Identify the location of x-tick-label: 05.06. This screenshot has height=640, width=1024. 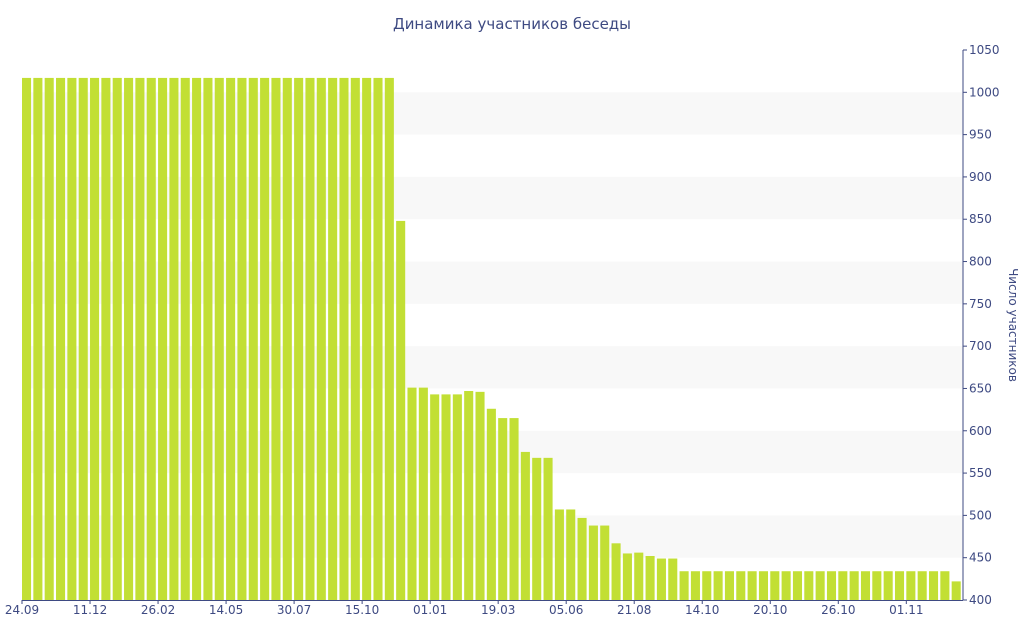
(566, 610).